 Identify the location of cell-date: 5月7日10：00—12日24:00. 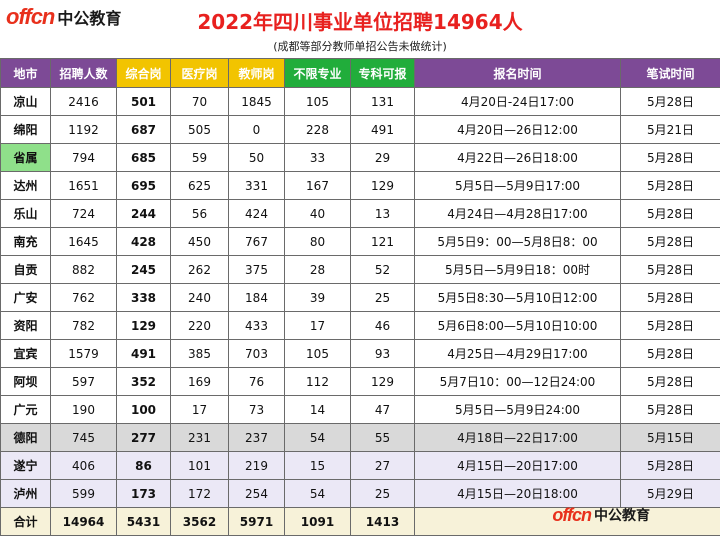
(518, 382).